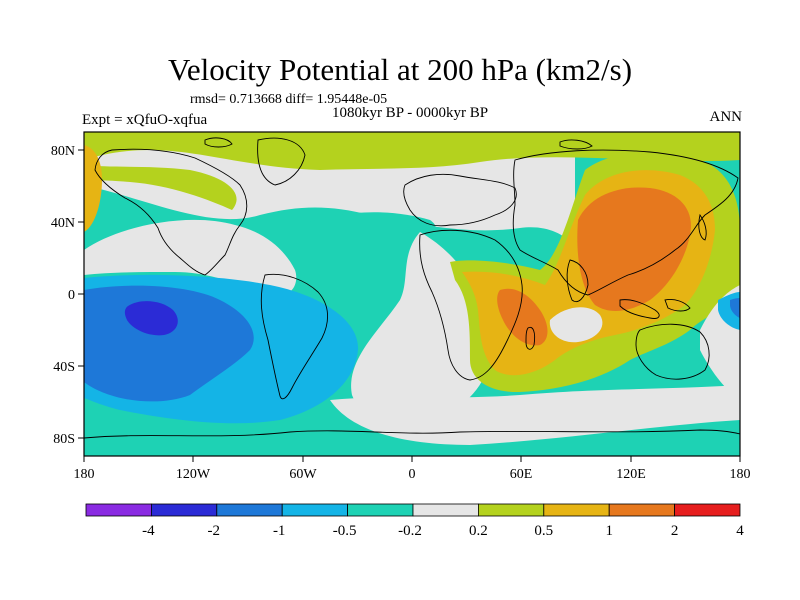 Image resolution: width=800 pixels, height=600 pixels. Describe the element at coordinates (64, 439) in the screenshot. I see `lat-label-80s: 80S` at that location.